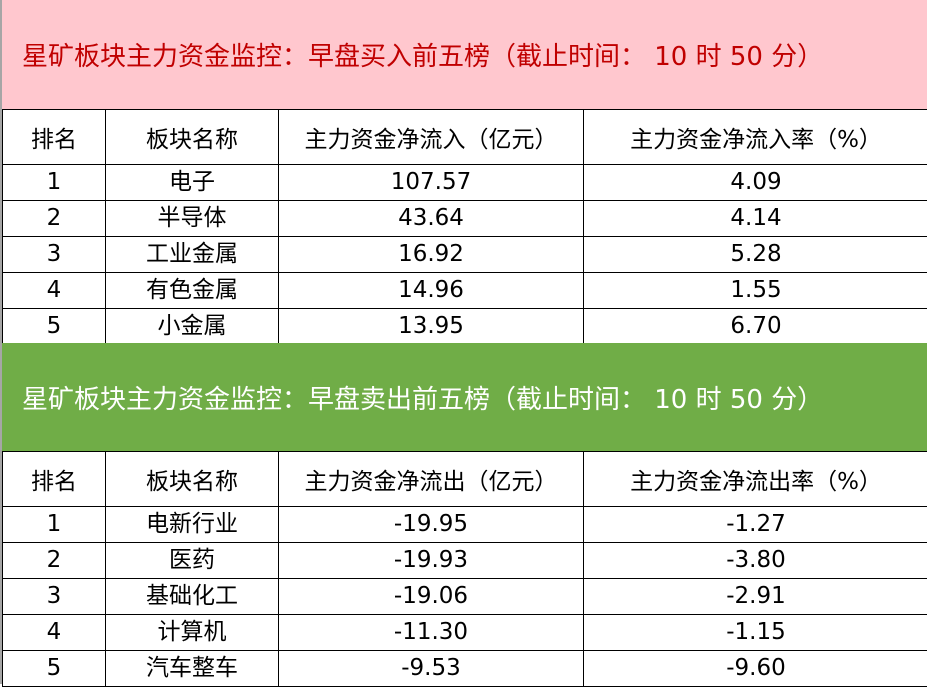 The width and height of the screenshot is (927, 687). Describe the element at coordinates (192, 561) in the screenshot. I see `cell-sector: 医药` at that location.